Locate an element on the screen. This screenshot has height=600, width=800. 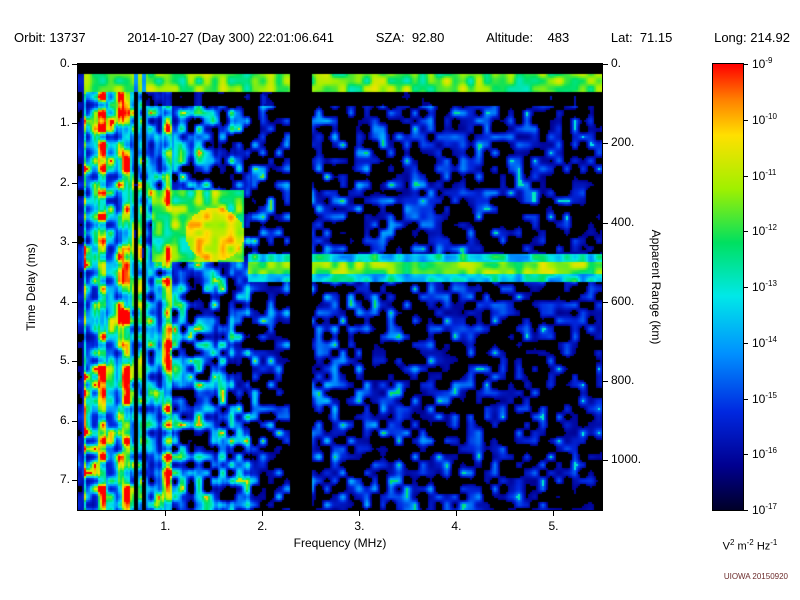
y2-tick-label: 200. is located at coordinates (623, 142).